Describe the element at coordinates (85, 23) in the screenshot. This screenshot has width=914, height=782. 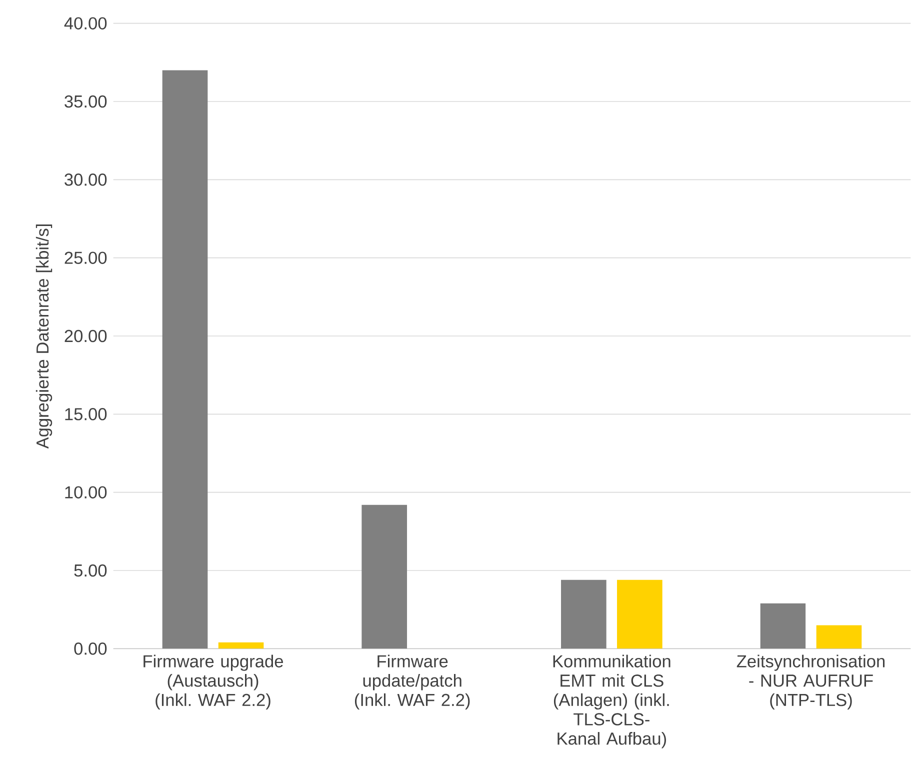
I see `y-tick-label: 40.00` at that location.